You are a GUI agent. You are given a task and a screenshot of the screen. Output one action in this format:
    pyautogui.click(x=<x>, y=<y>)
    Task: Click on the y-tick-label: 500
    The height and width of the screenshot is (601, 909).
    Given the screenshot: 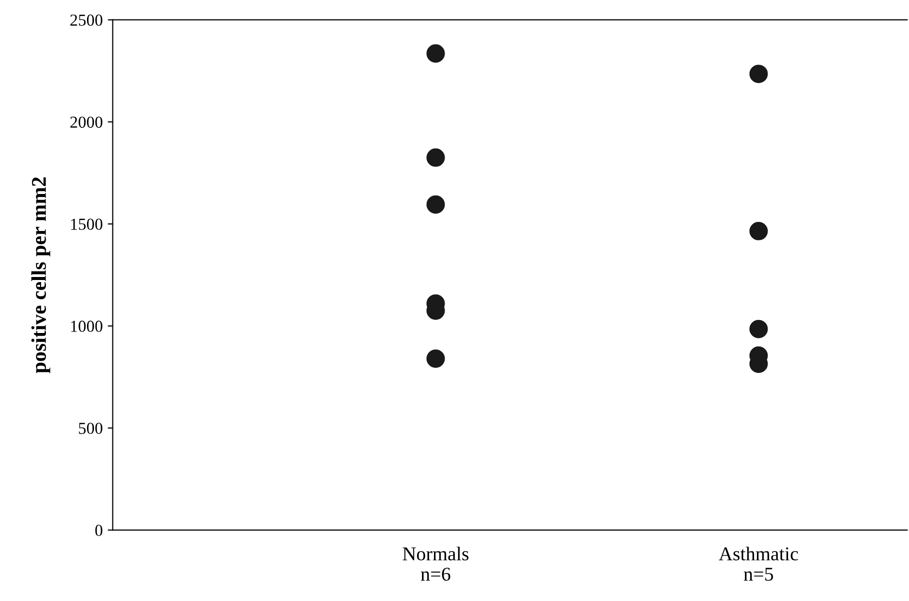 What is the action you would take?
    pyautogui.click(x=90, y=428)
    